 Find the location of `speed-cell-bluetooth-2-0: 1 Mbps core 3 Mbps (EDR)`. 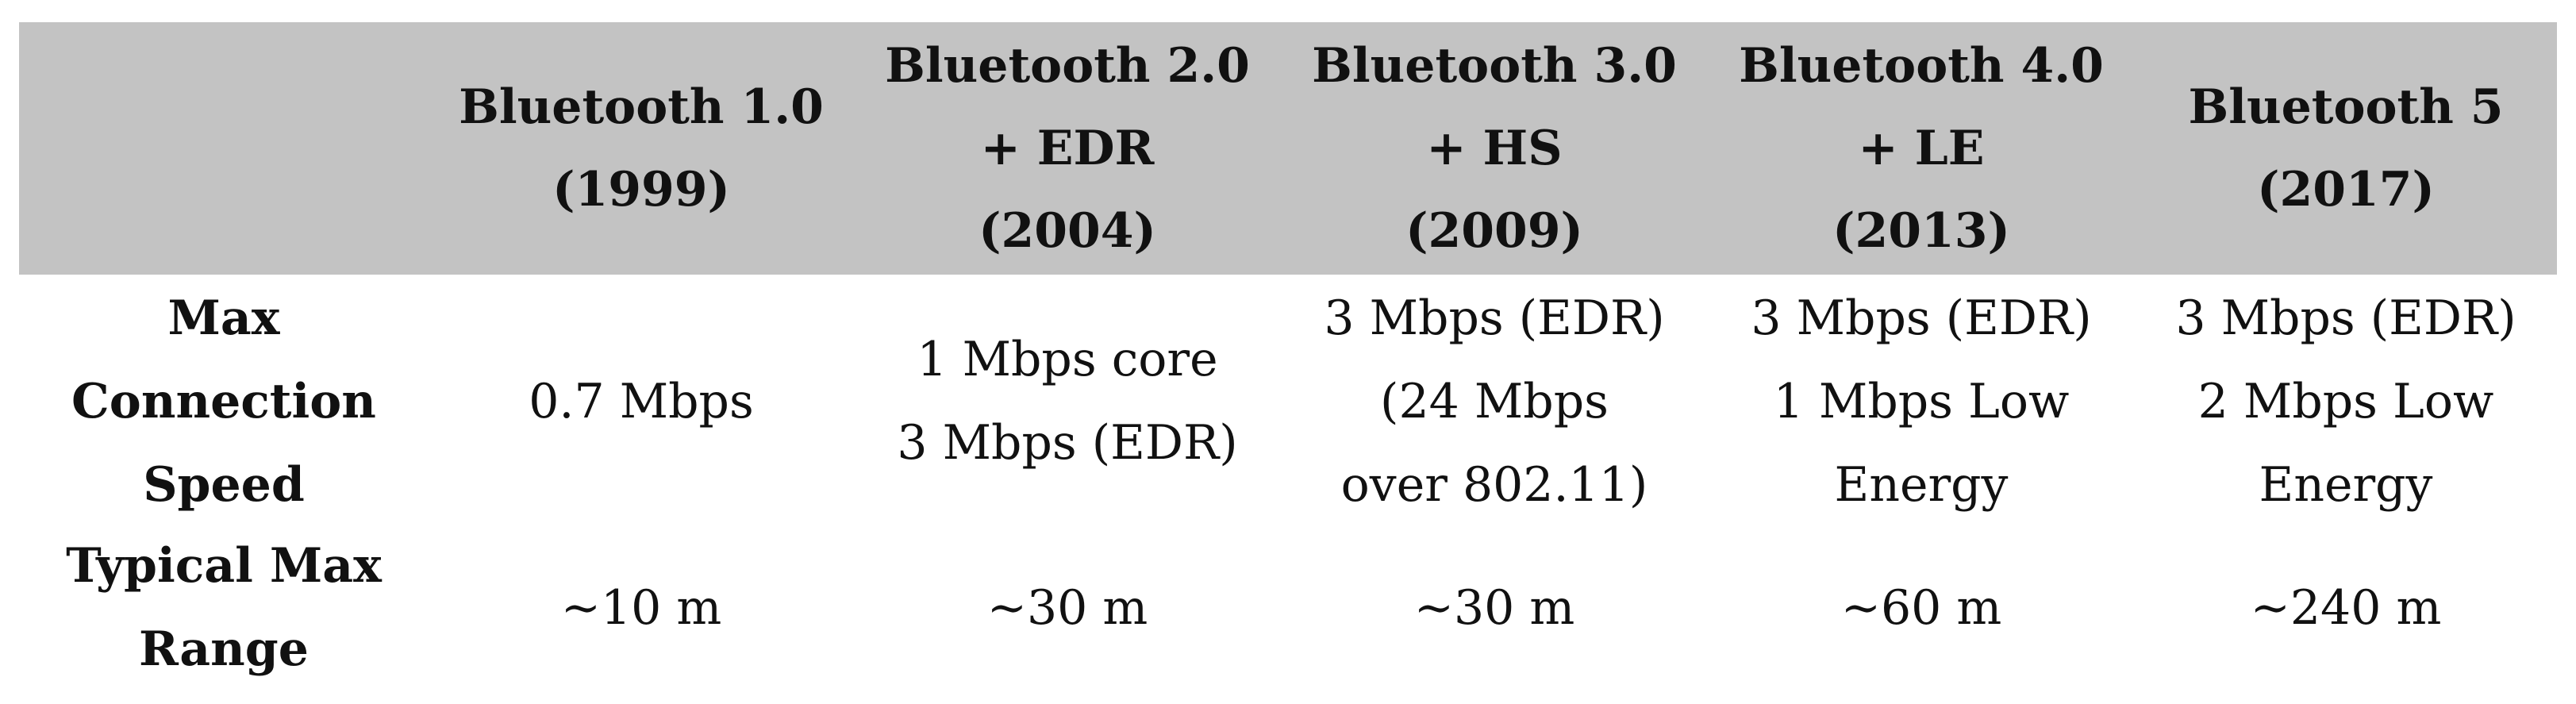

speed-cell-bluetooth-2-0: 1 Mbps core 3 Mbps (EDR) is located at coordinates (1067, 401).